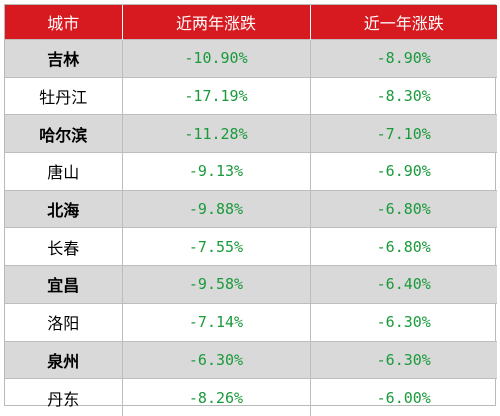 The width and height of the screenshot is (500, 416). Describe the element at coordinates (216, 22) in the screenshot. I see `header-two-year-change: 近两年涨跌` at that location.